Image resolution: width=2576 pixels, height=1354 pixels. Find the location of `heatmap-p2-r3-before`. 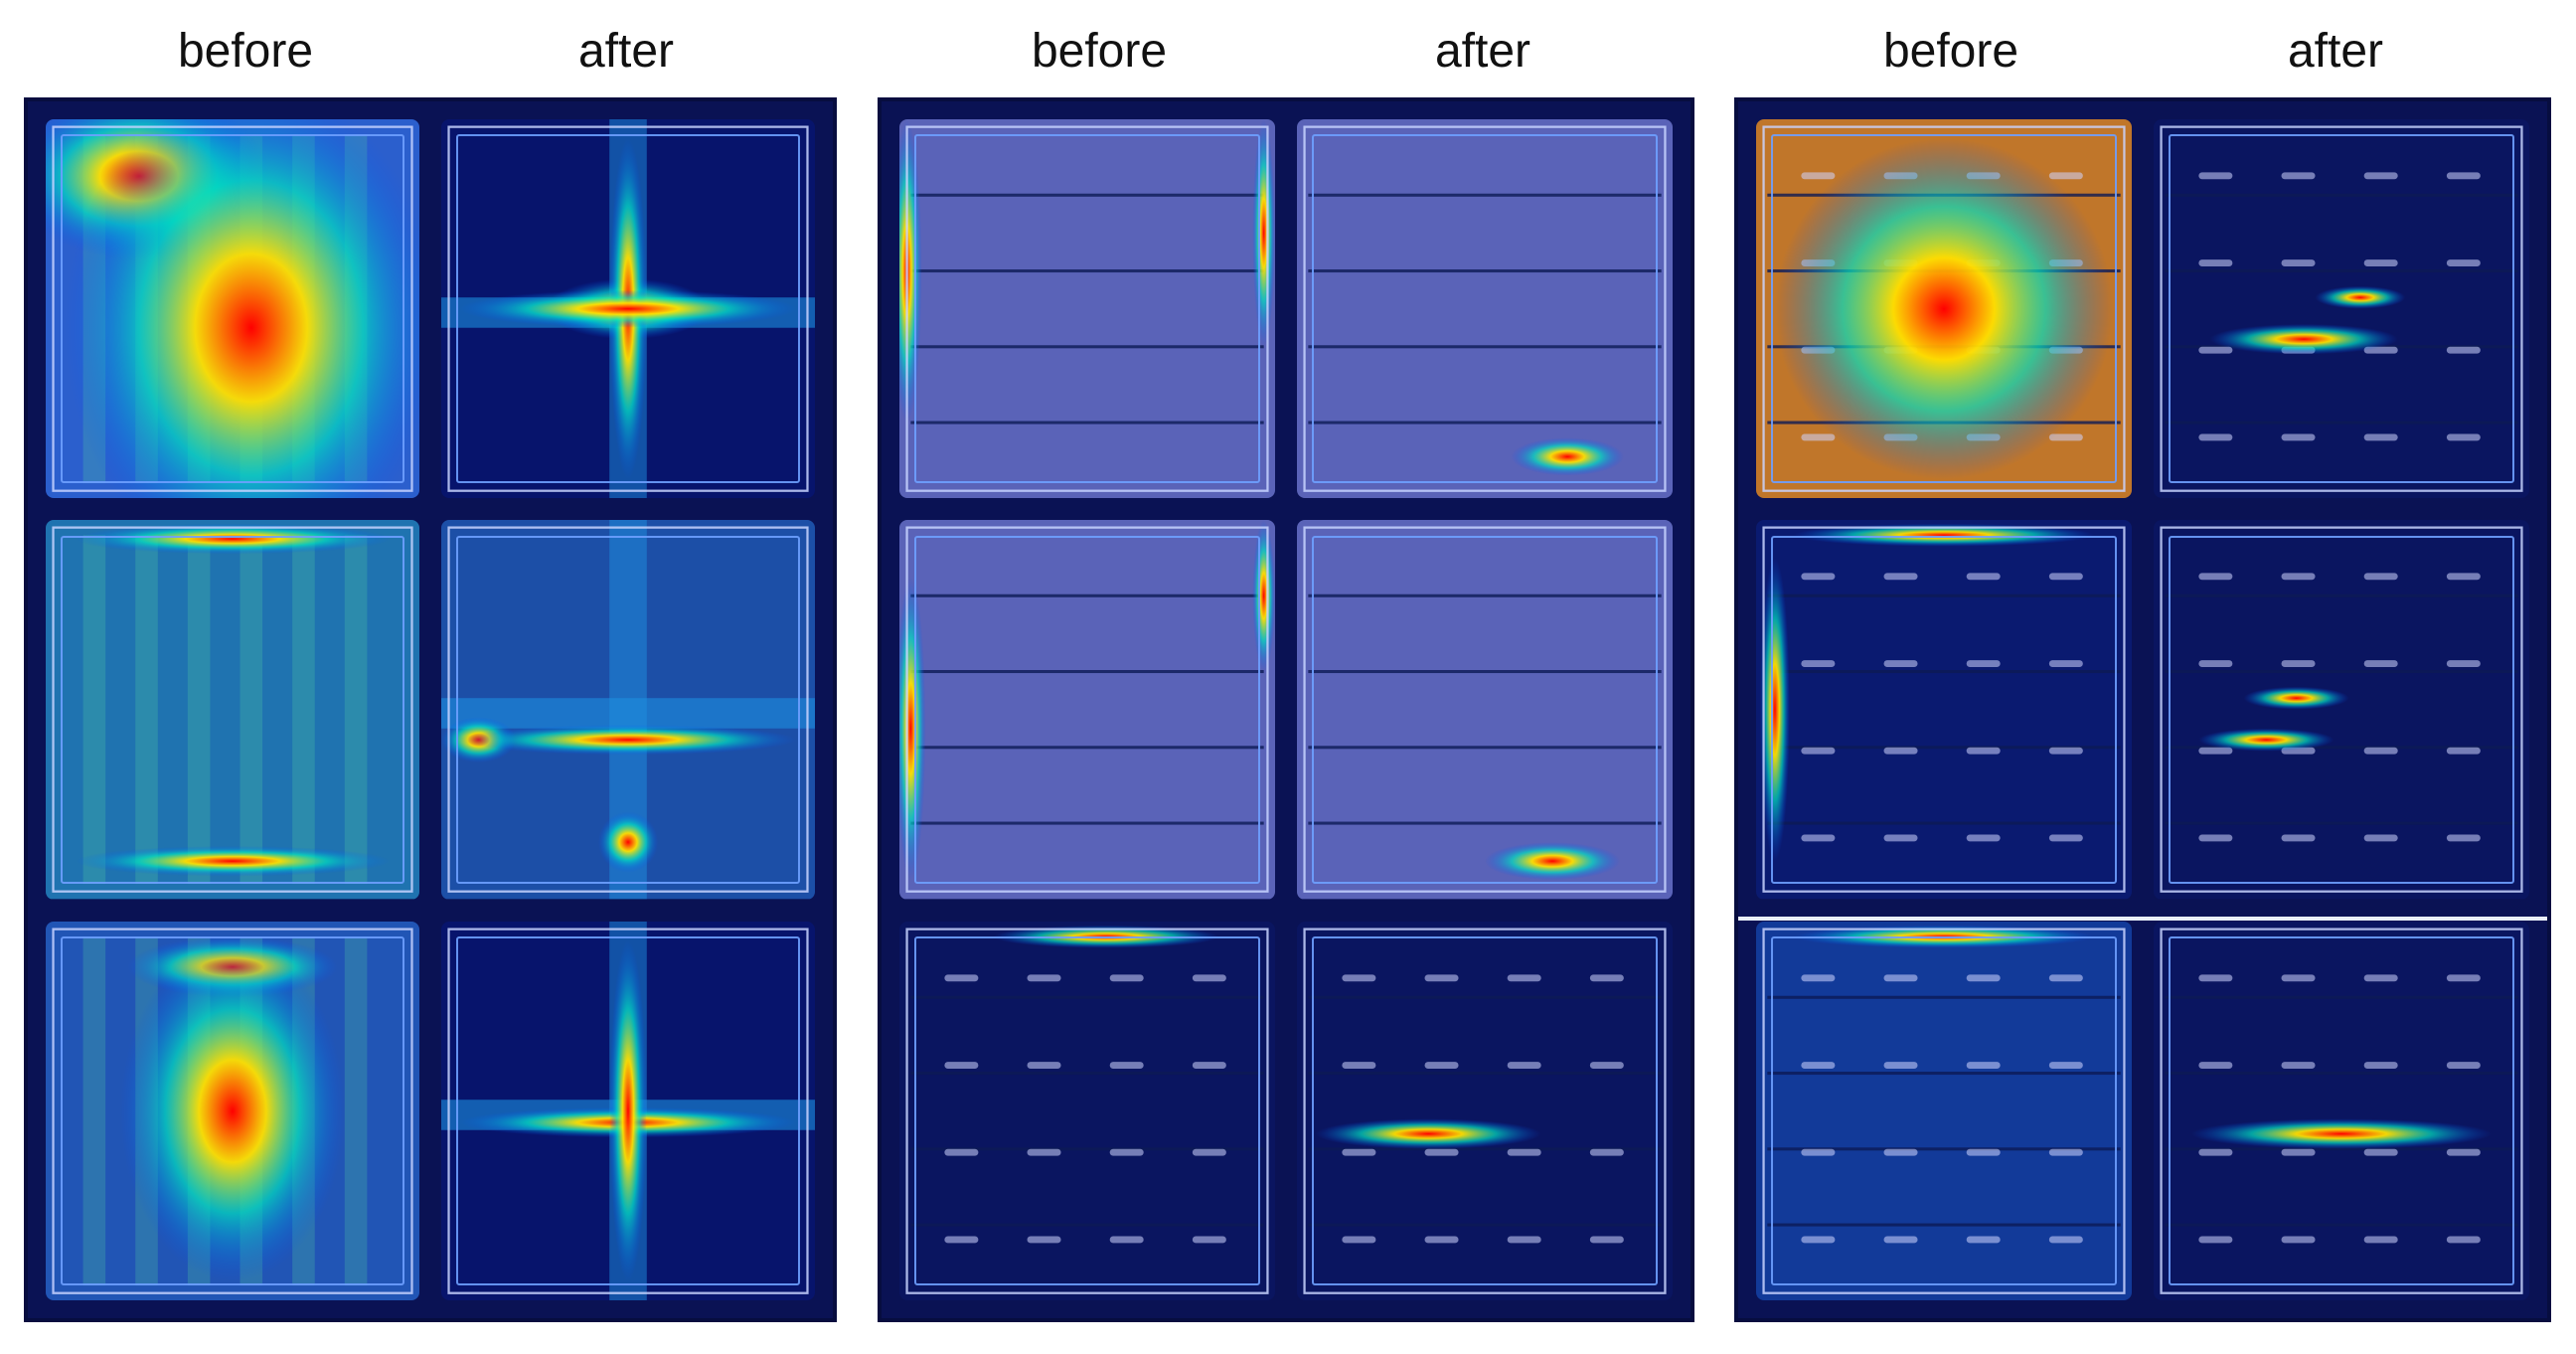

heatmap-p2-r3-before is located at coordinates (1087, 1110).